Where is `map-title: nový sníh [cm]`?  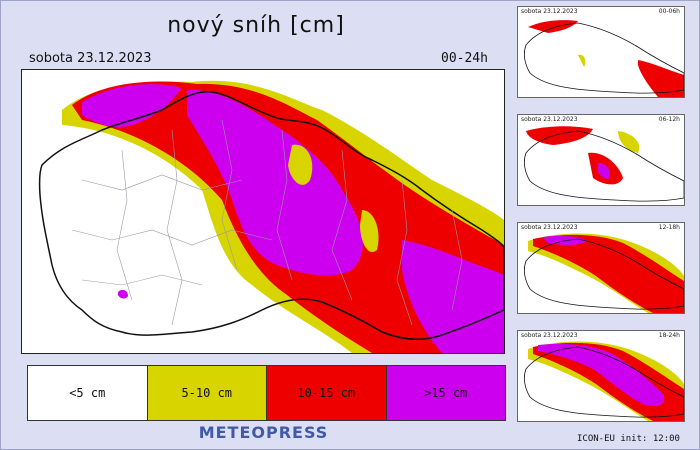
map-title: nový sníh [cm] is located at coordinates (256, 25).